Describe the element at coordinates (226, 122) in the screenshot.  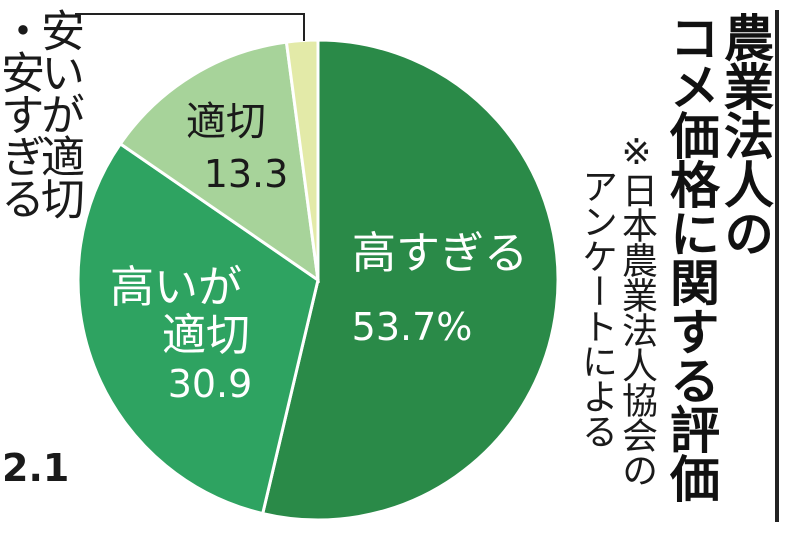
I see `slice-label-fair: 適切` at that location.